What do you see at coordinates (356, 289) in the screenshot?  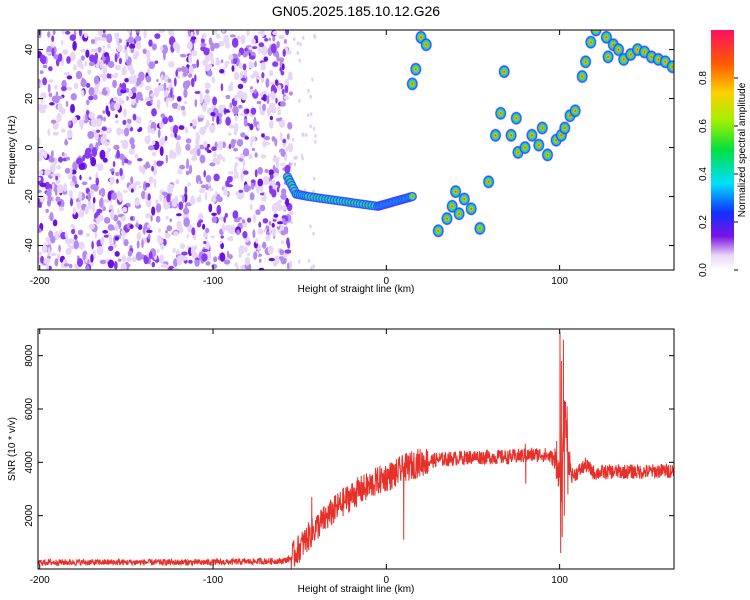 I see `heatmap-x-label: Height of straight line (km)` at bounding box center [356, 289].